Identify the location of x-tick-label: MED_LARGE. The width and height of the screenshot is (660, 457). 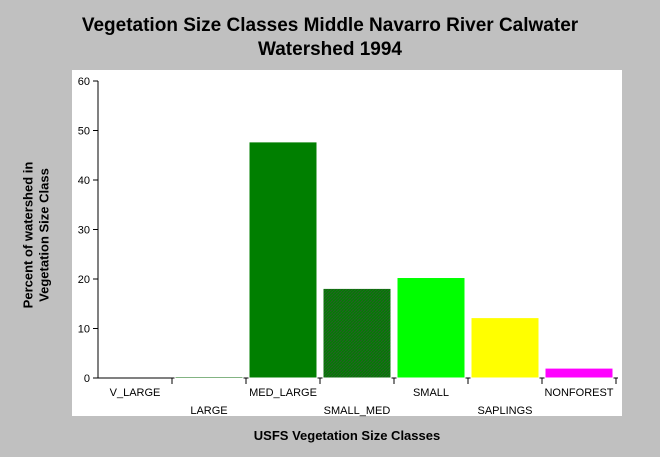
(283, 393).